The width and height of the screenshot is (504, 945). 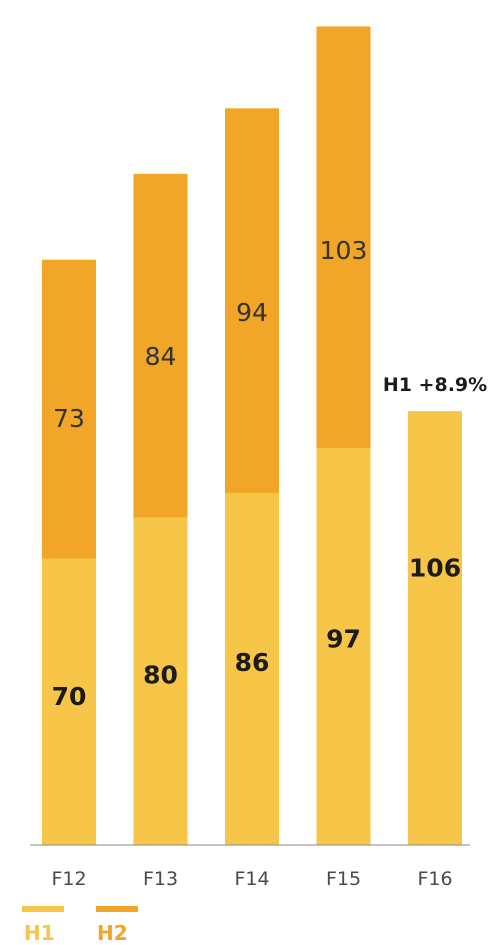 What do you see at coordinates (435, 628) in the screenshot?
I see `bar-h1-f16` at bounding box center [435, 628].